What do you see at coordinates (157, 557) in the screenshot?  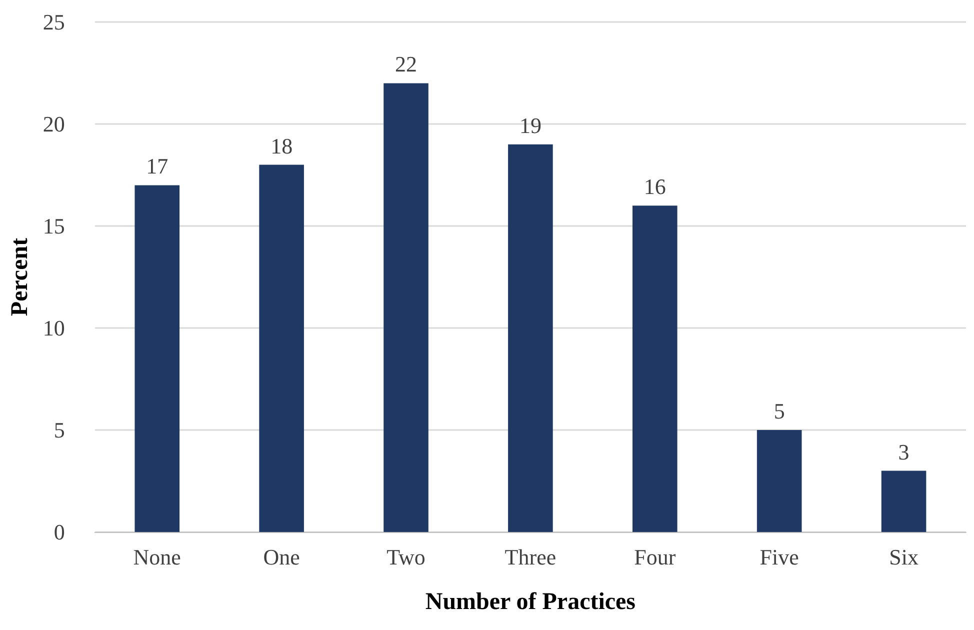 I see `x-tick-label: None` at bounding box center [157, 557].